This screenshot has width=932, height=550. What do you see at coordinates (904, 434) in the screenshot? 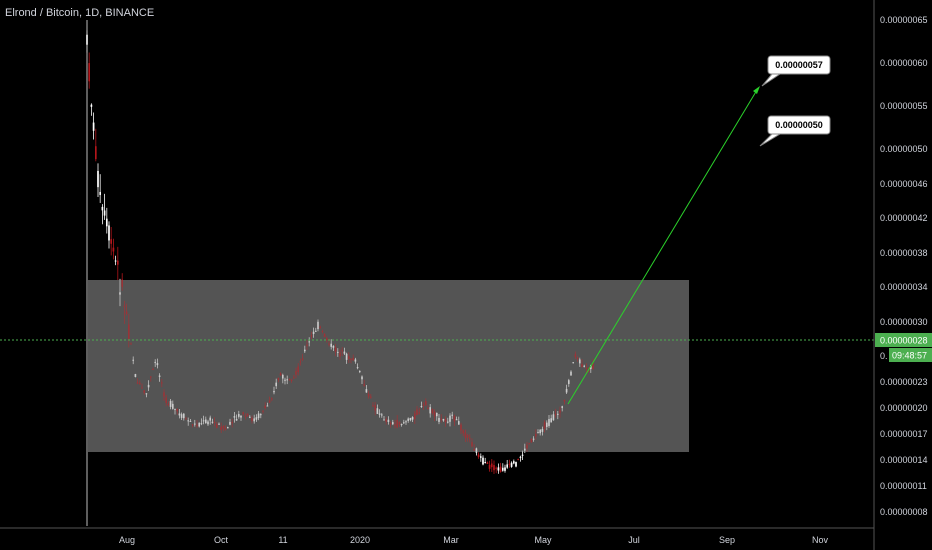
I see `price-tick-label: 0.00000017` at bounding box center [904, 434].